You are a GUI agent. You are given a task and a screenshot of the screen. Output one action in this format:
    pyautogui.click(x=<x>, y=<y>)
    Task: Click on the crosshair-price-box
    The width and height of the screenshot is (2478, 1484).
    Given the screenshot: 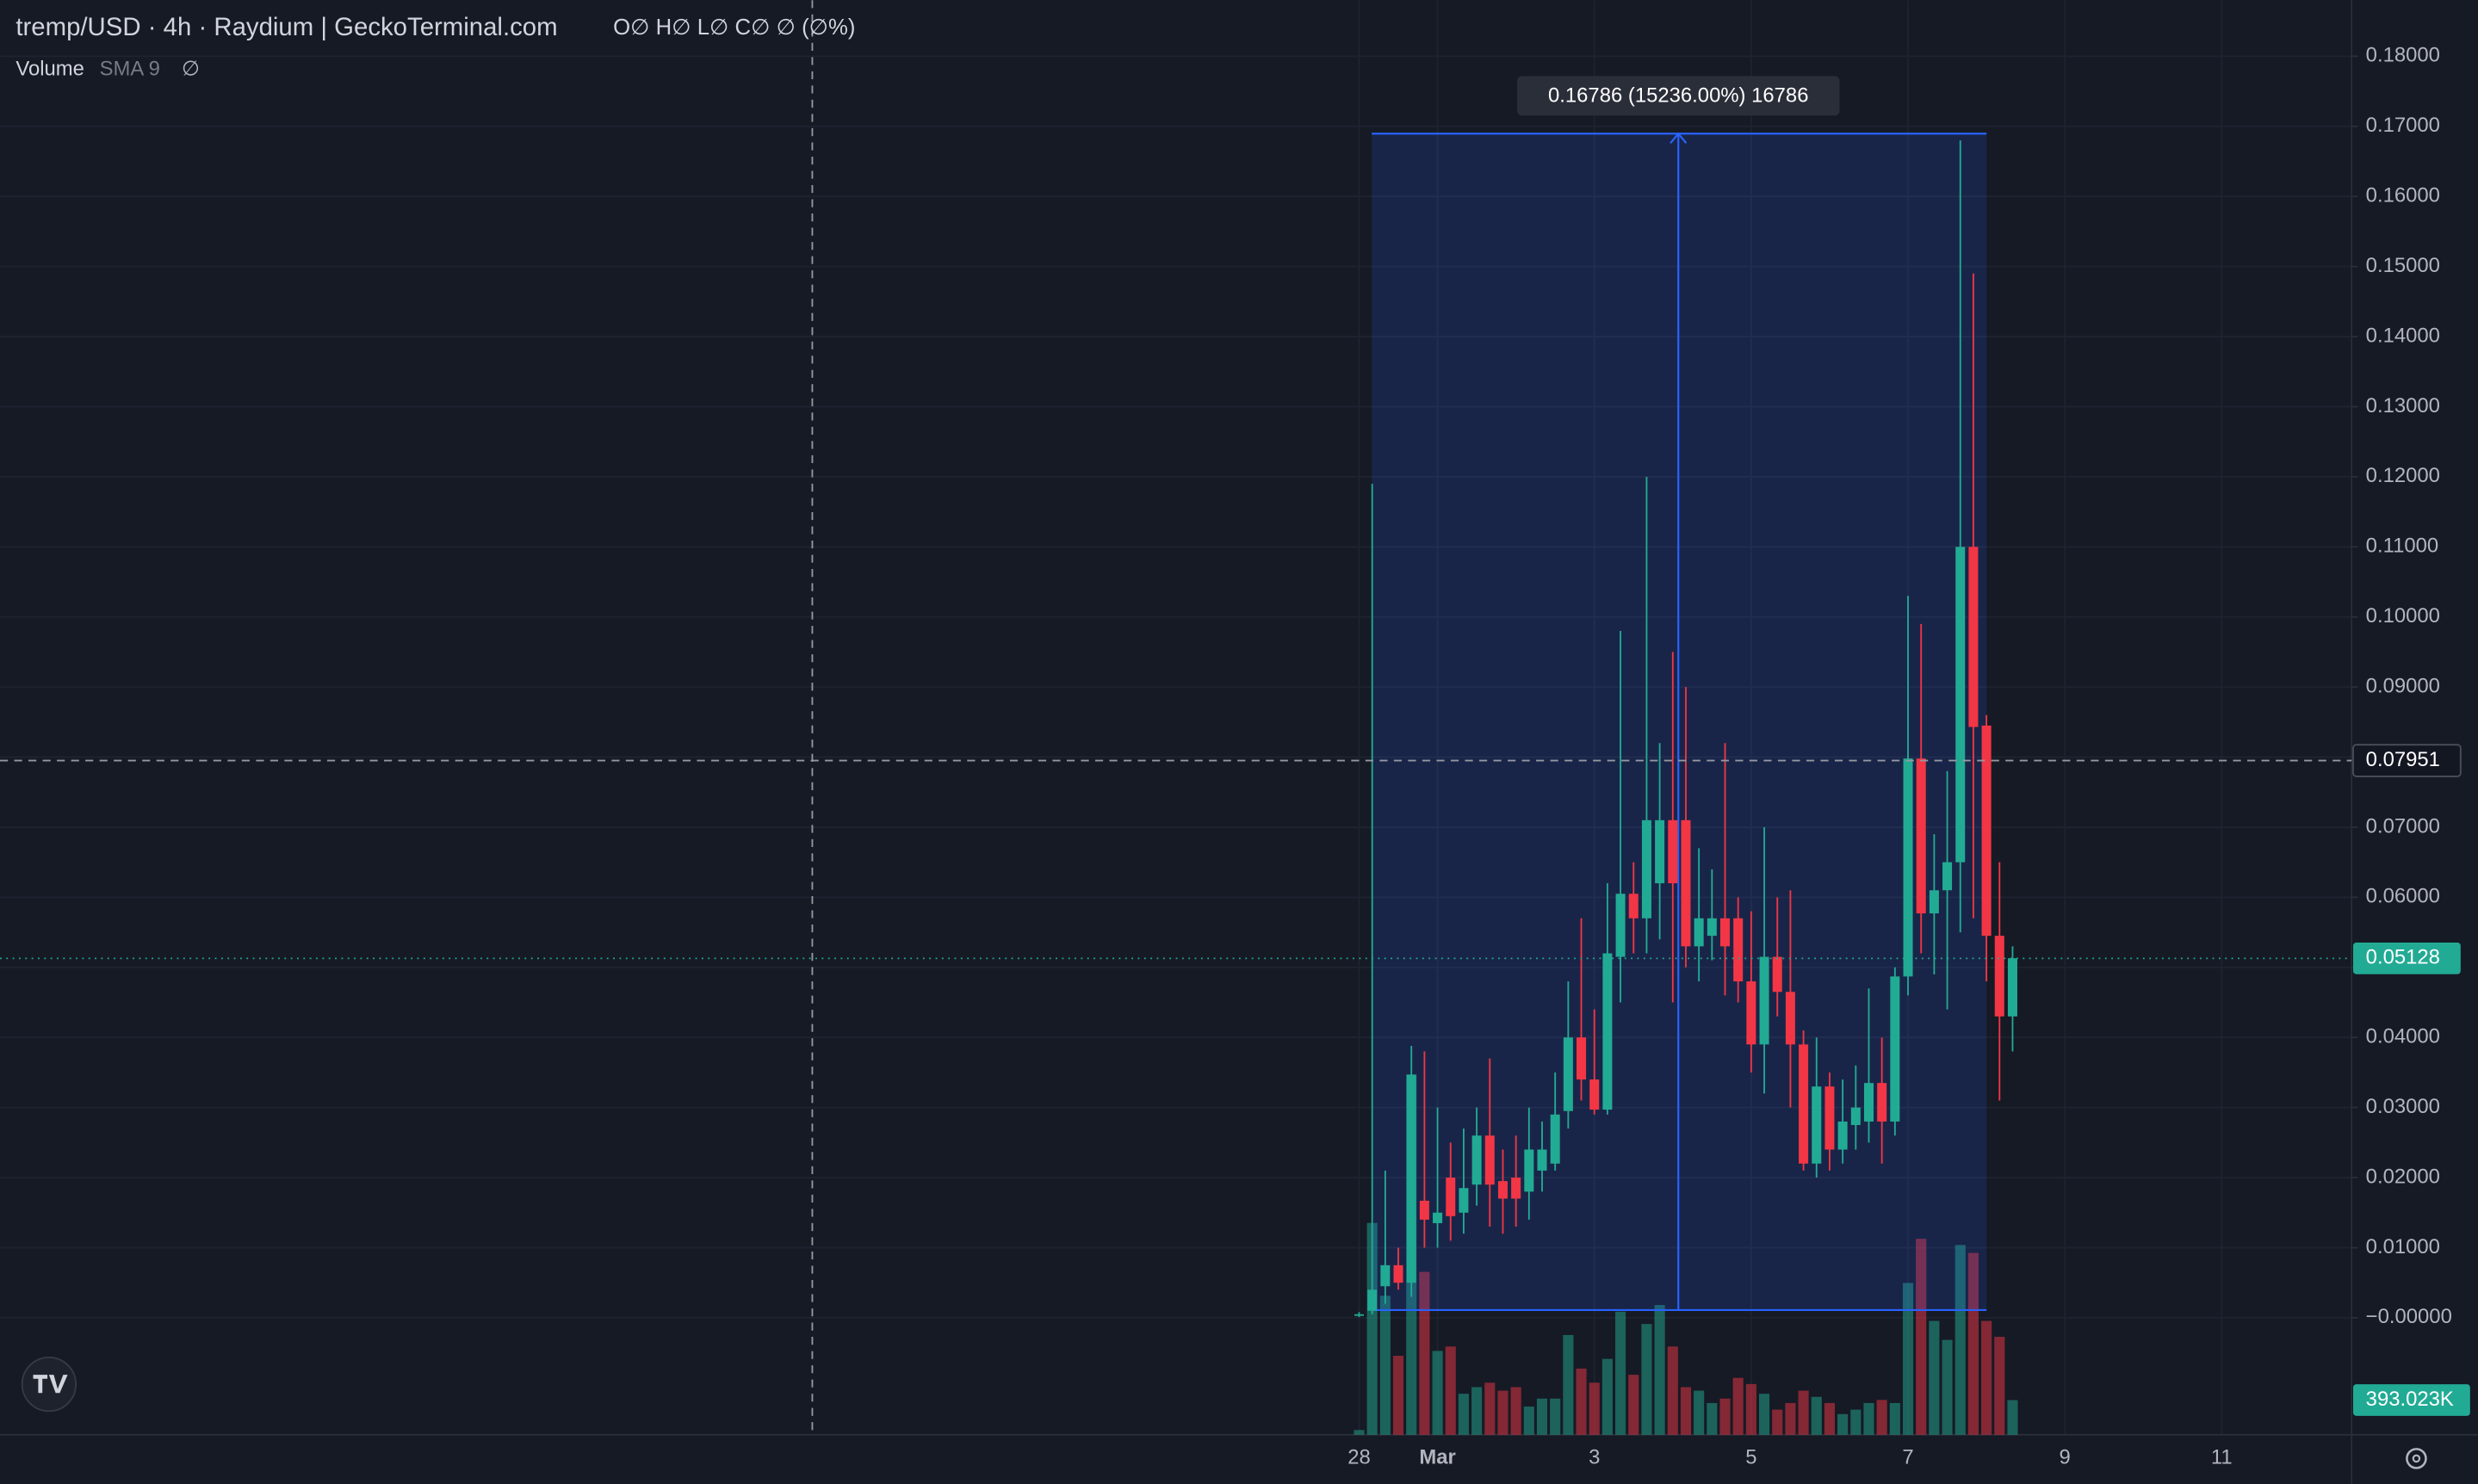 What is the action you would take?
    pyautogui.click(x=2407, y=760)
    